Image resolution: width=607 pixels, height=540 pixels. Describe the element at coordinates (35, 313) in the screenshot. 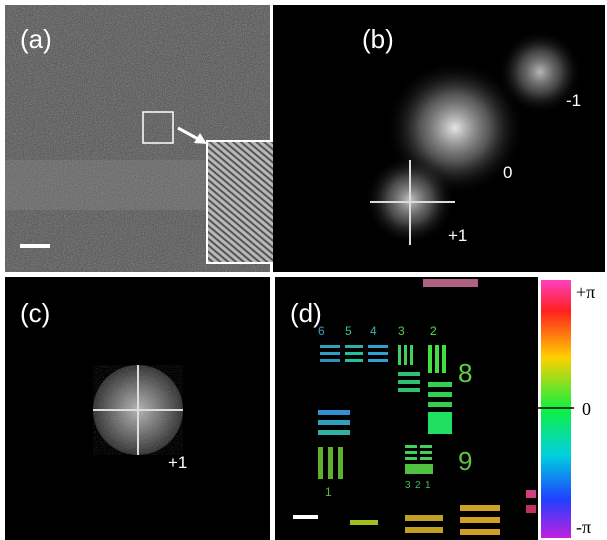

I see `panel-label: (c)` at that location.